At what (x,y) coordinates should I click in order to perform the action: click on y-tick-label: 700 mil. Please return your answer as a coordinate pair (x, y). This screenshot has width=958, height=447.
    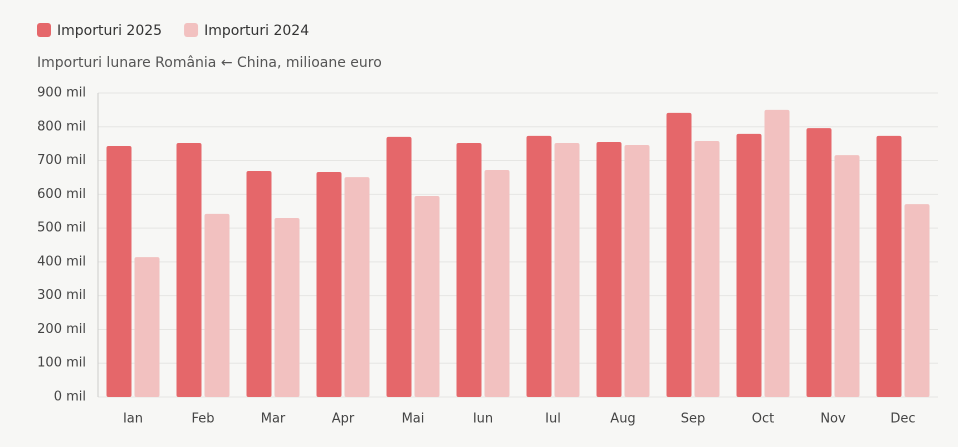
    Looking at the image, I should click on (61, 160).